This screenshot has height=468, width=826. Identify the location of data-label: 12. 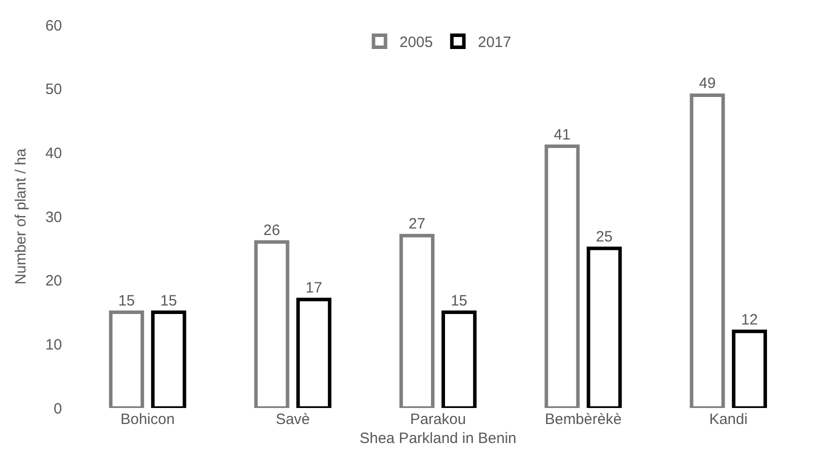
(749, 319).